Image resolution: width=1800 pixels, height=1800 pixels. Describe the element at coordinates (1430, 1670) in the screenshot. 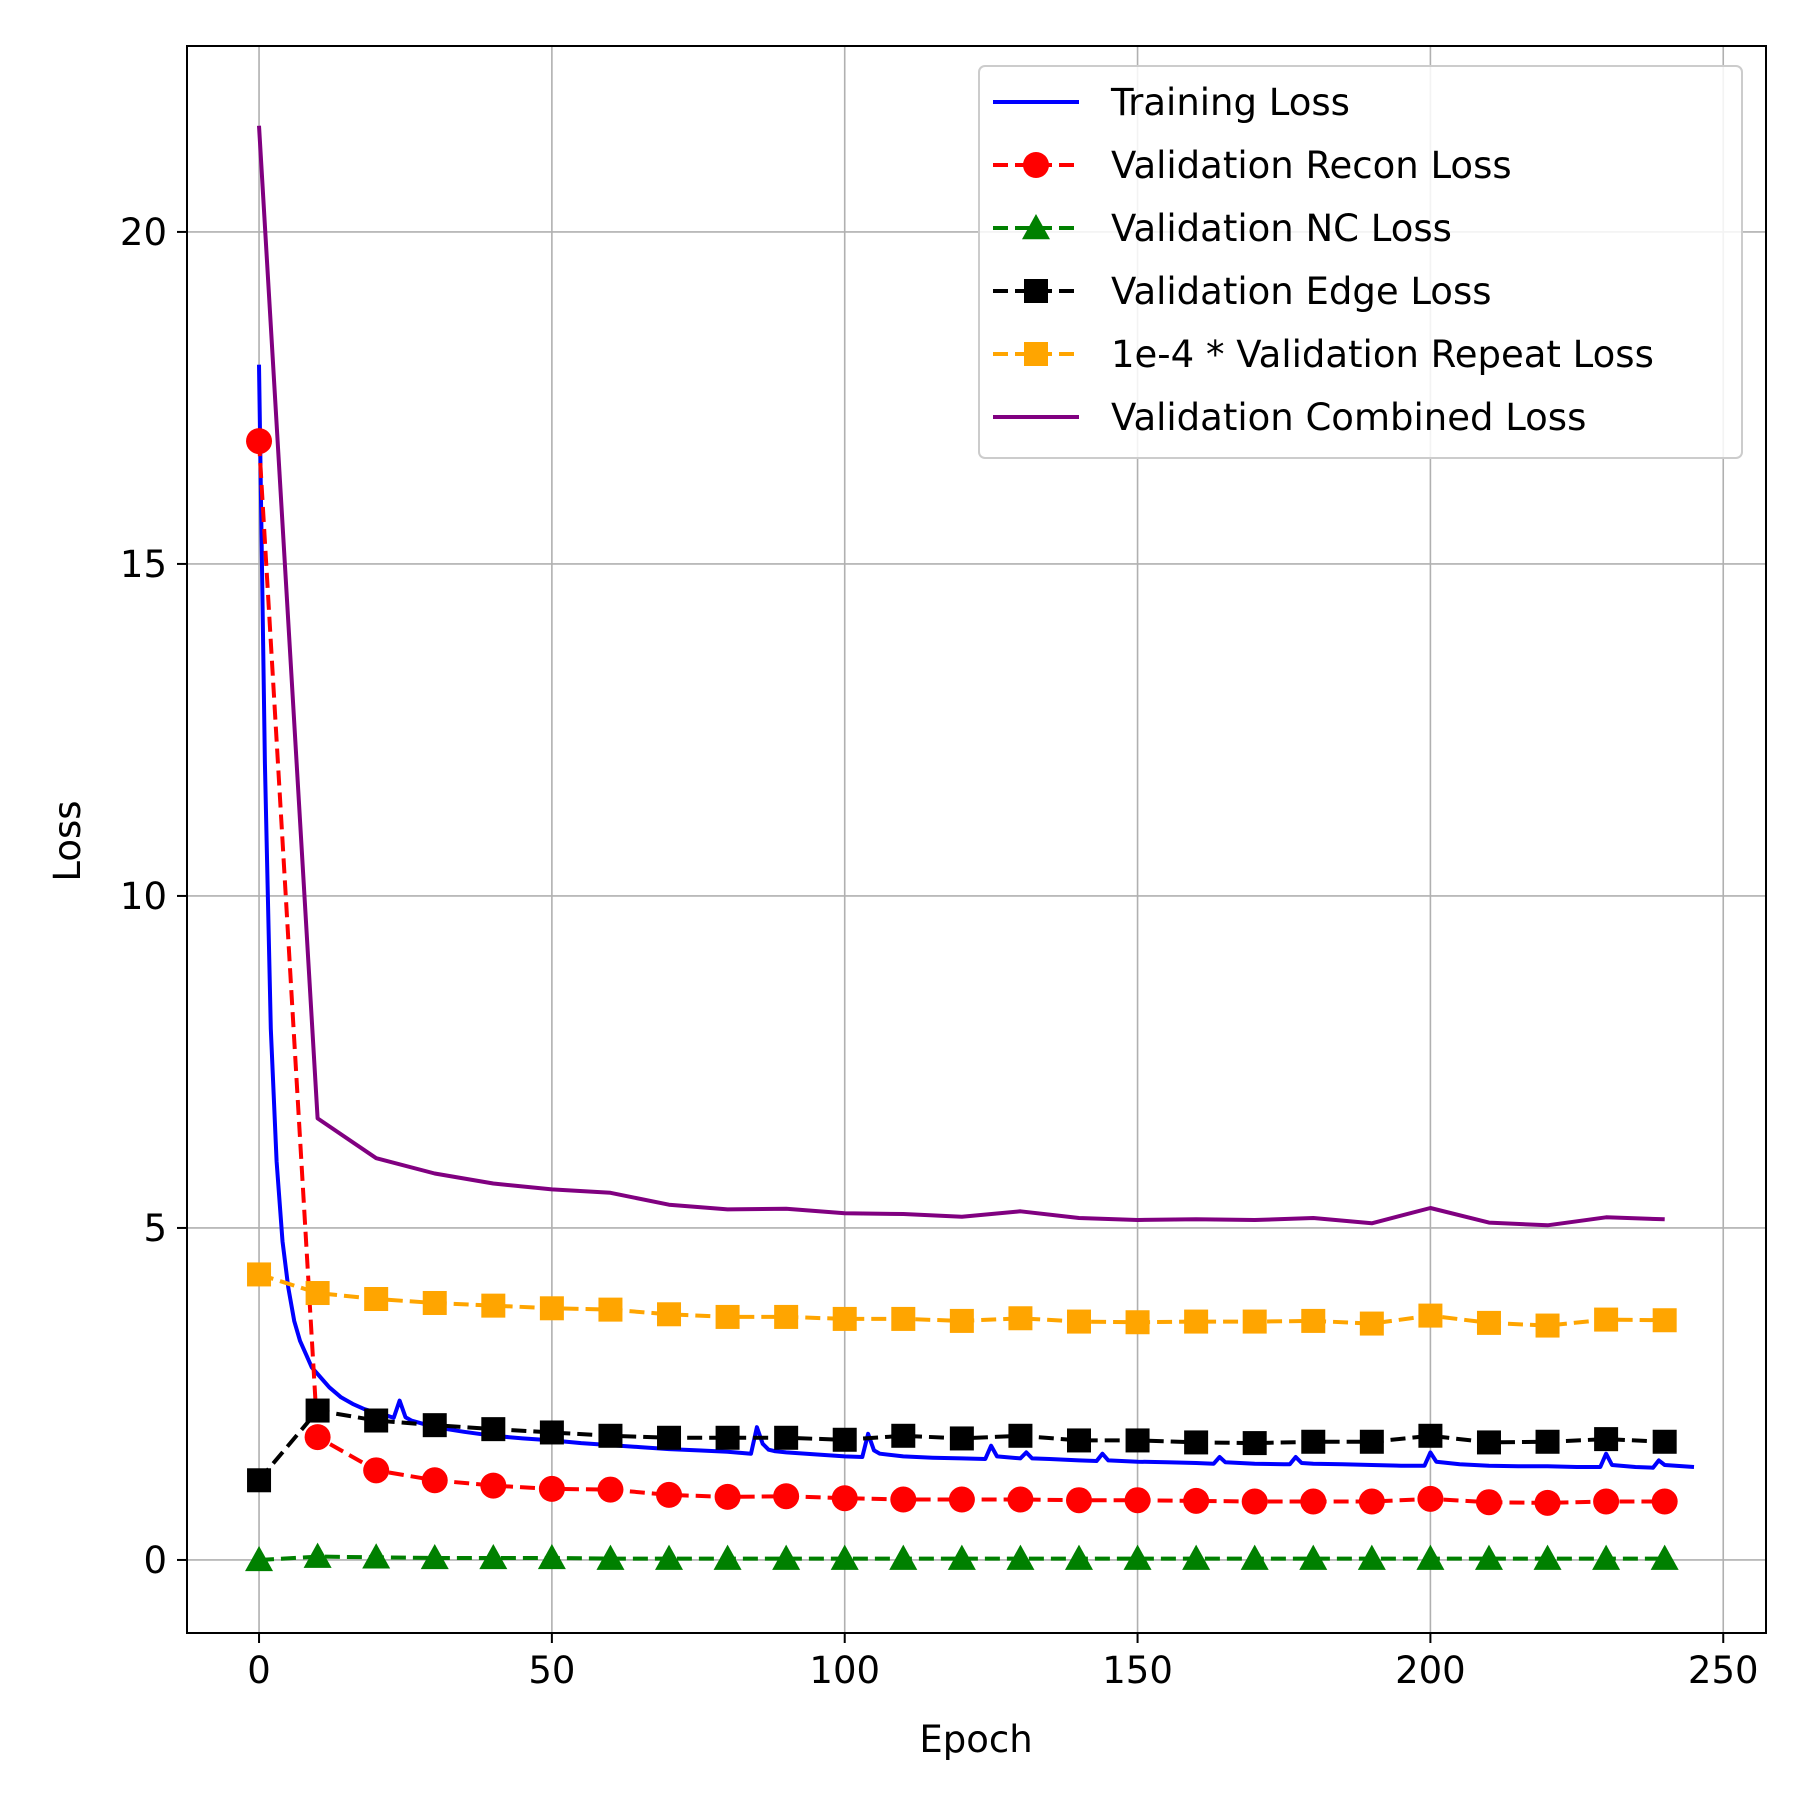

I see `x-tick-label: 200` at that location.